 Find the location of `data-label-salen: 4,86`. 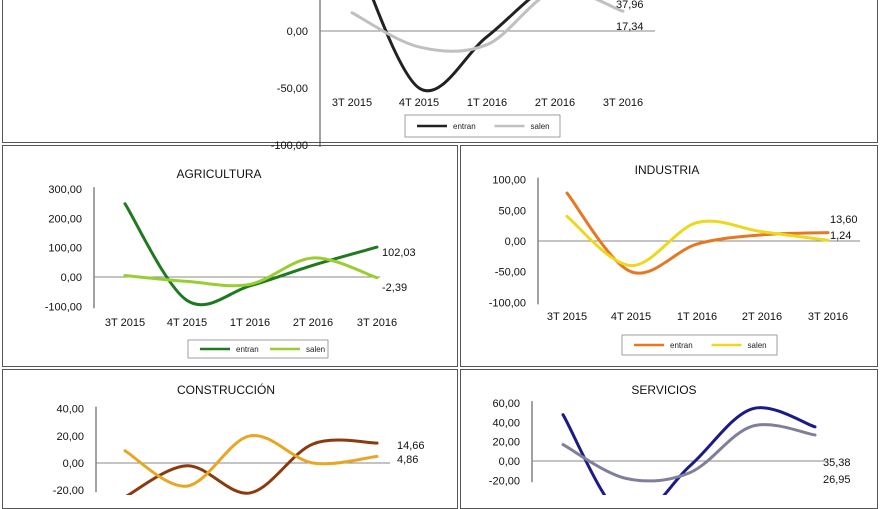

data-label-salen: 4,86 is located at coordinates (407, 460).